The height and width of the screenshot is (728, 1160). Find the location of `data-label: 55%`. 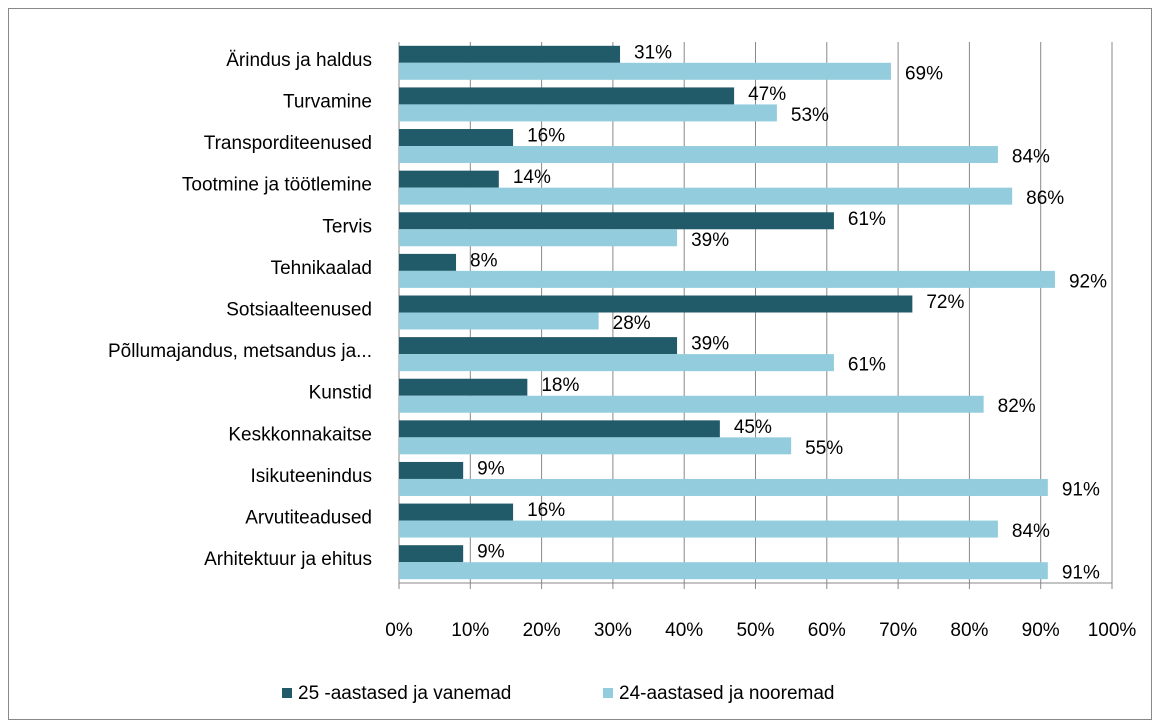

data-label: 55% is located at coordinates (824, 448).